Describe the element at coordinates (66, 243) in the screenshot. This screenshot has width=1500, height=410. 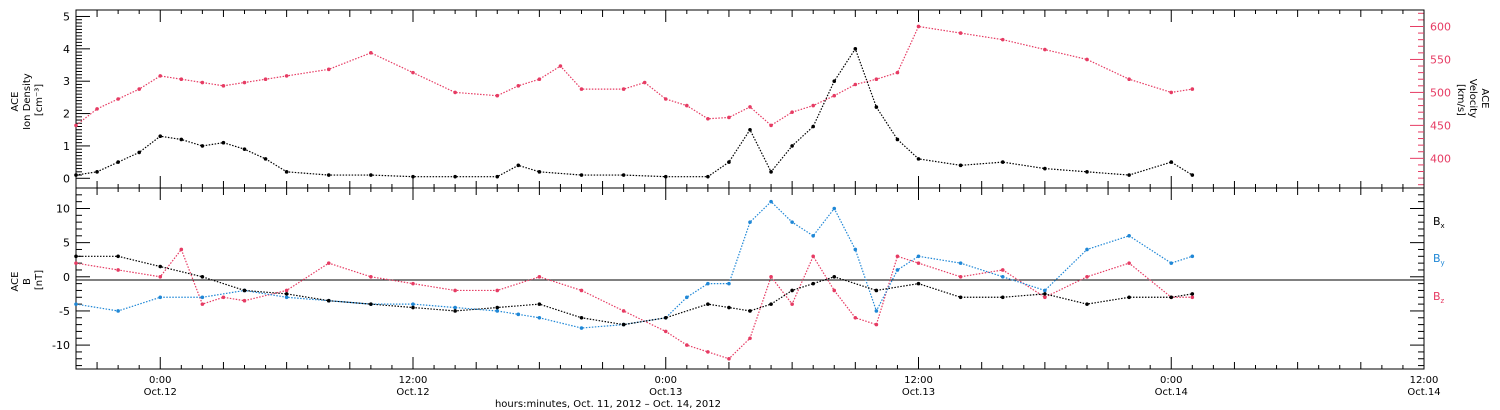
I see `b-tick-label: 5` at that location.